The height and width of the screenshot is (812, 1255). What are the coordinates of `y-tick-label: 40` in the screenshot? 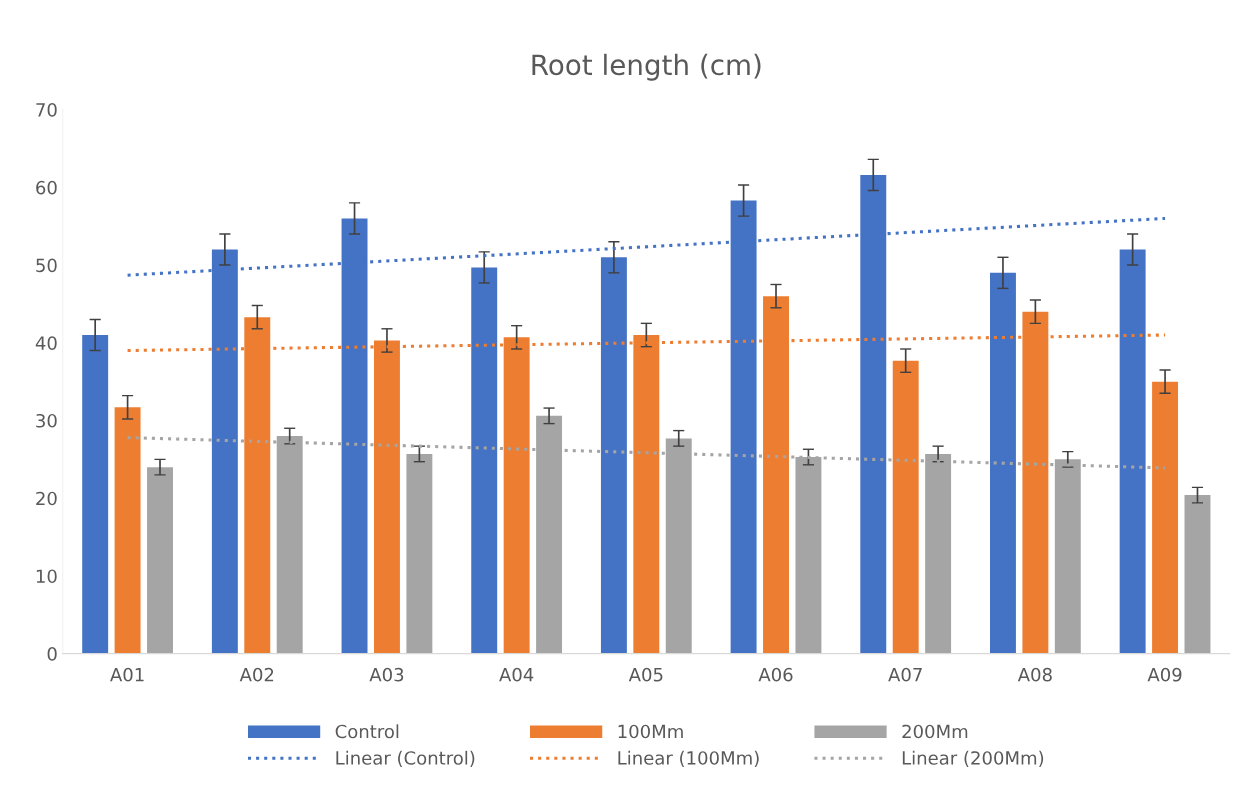 It's located at (46, 343).